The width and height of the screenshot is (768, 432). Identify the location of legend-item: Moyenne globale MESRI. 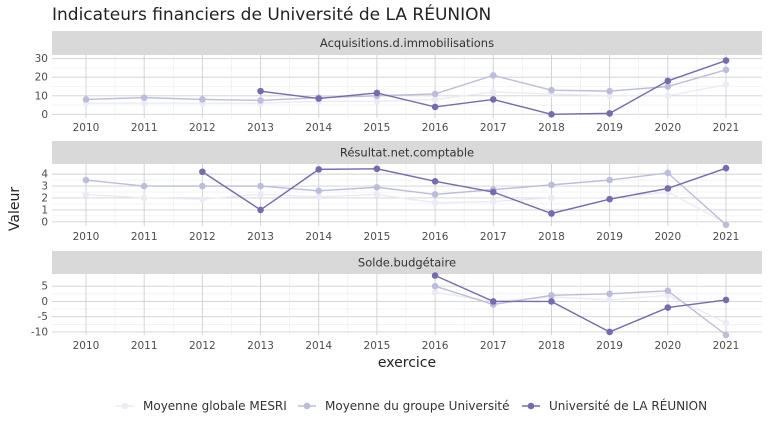
(201, 406).